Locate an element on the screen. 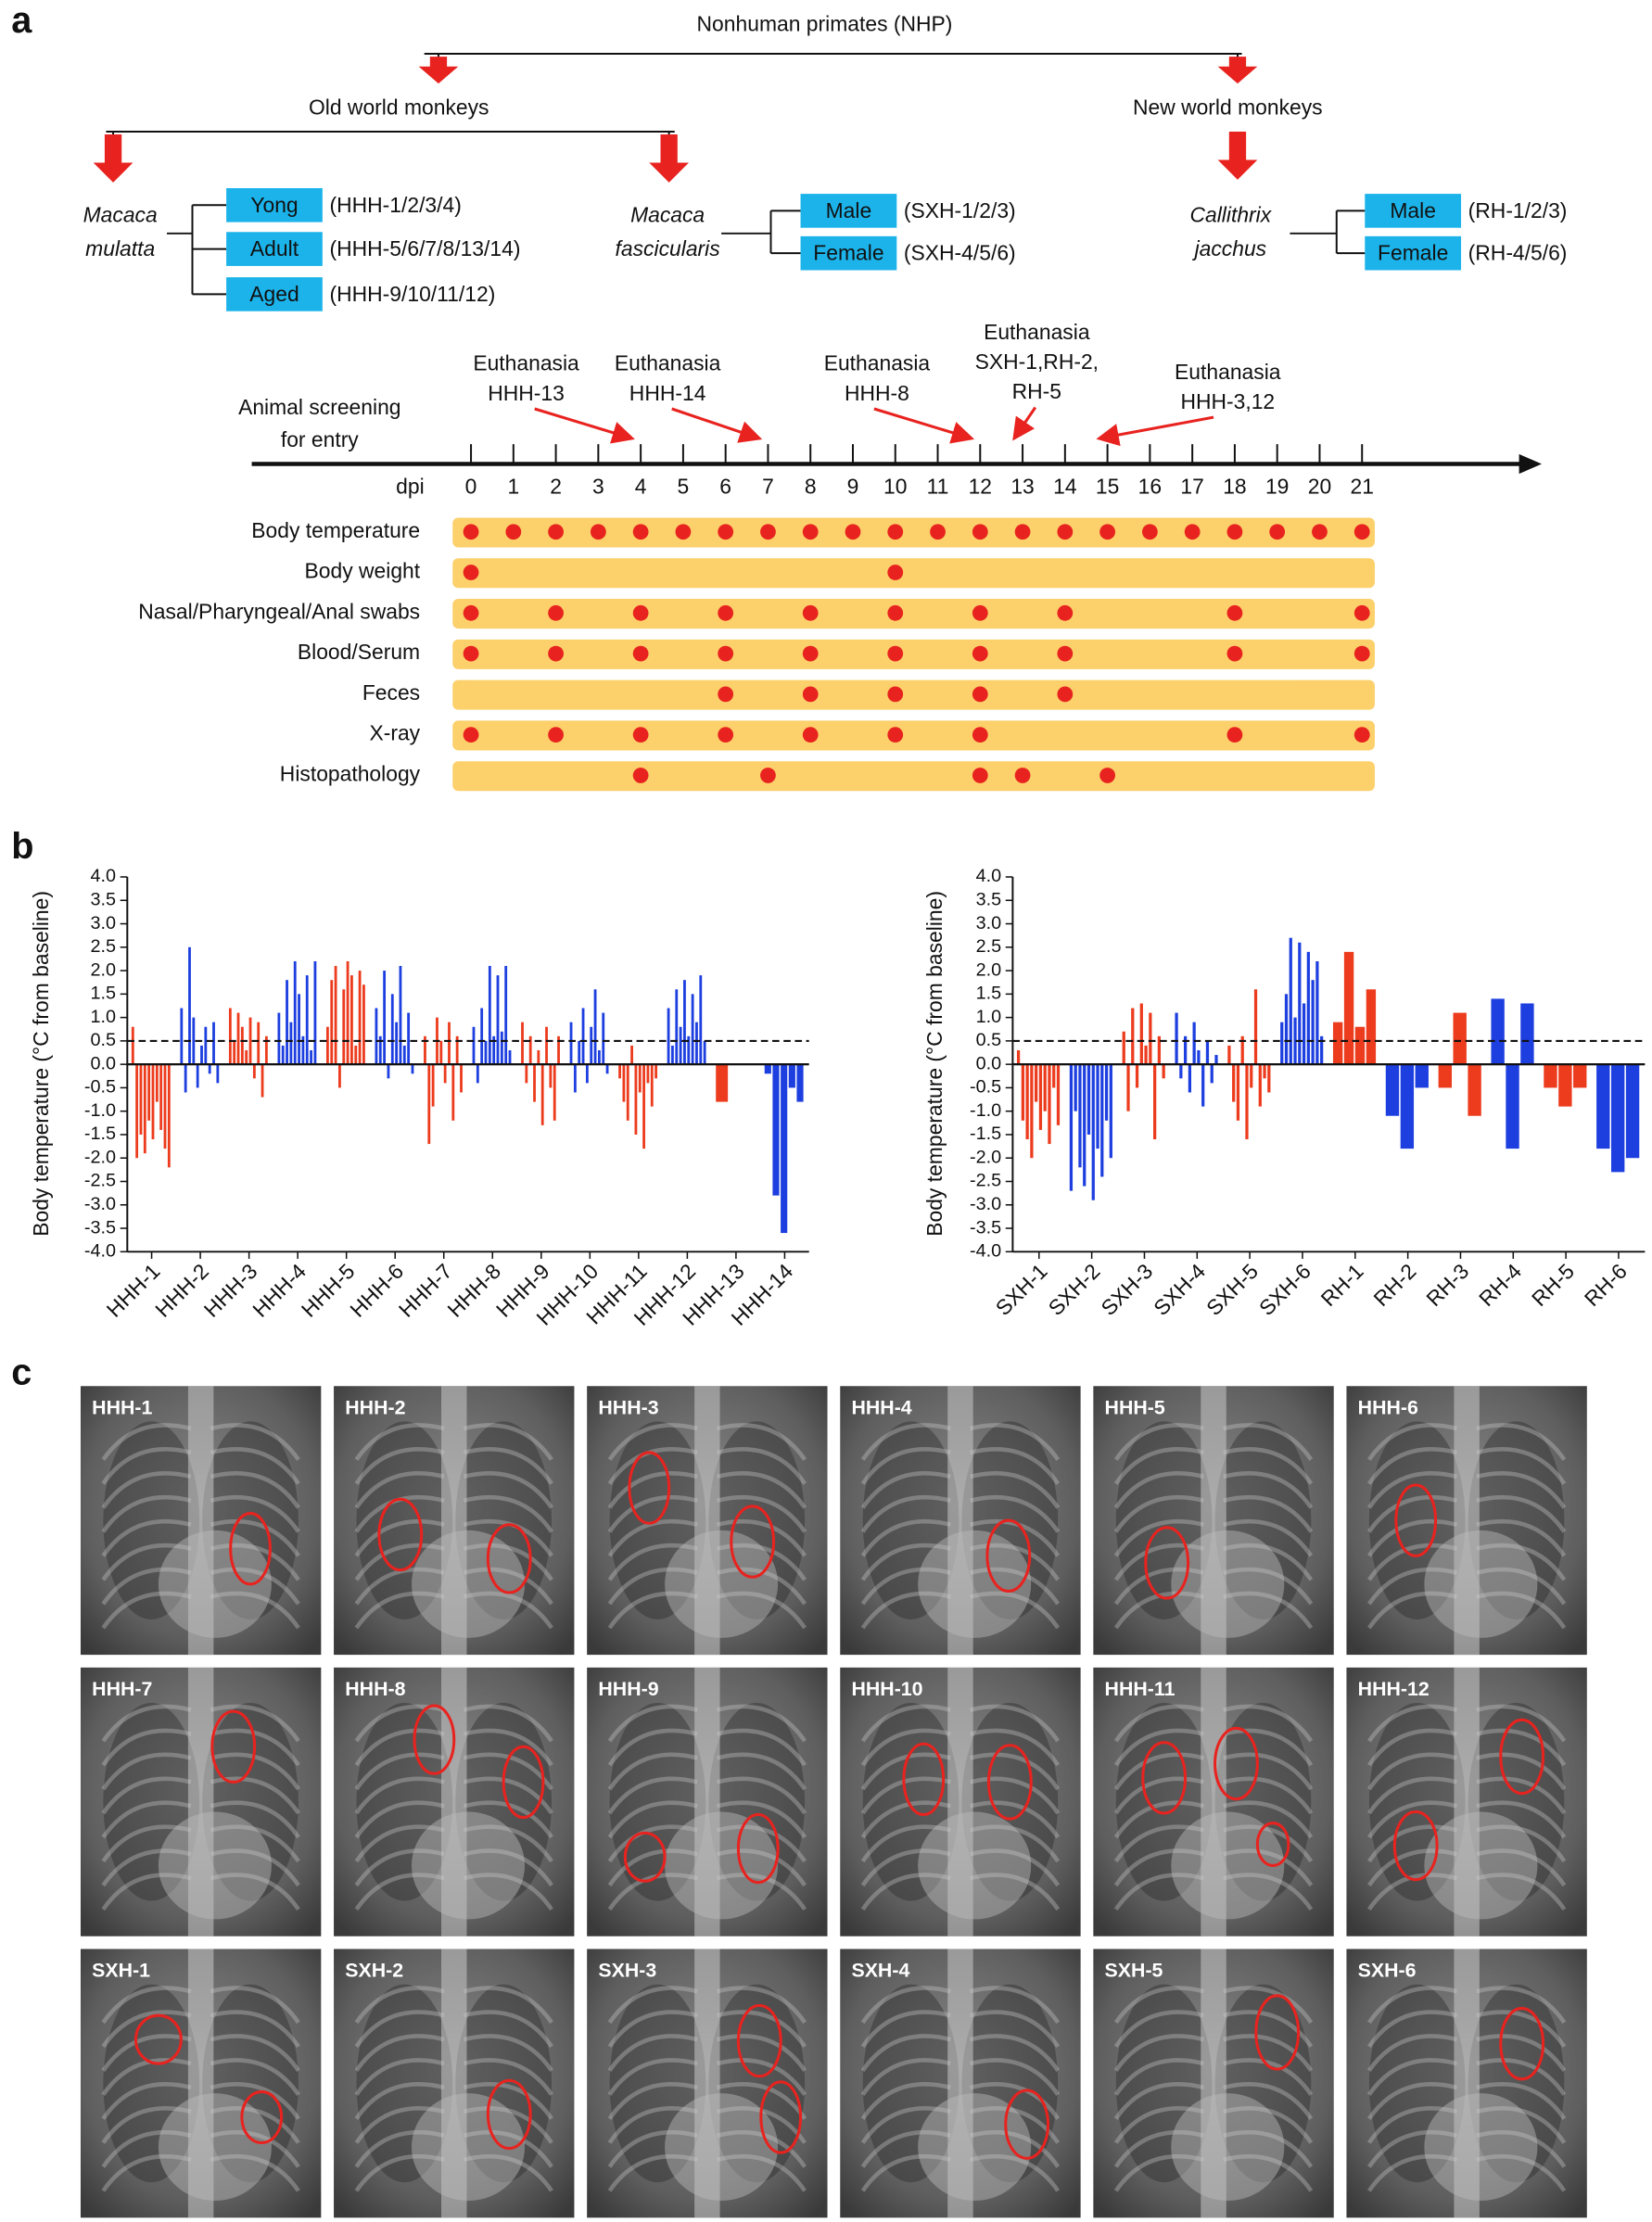 The height and width of the screenshot is (2222, 1652). spine is located at coordinates (1214, 1801).